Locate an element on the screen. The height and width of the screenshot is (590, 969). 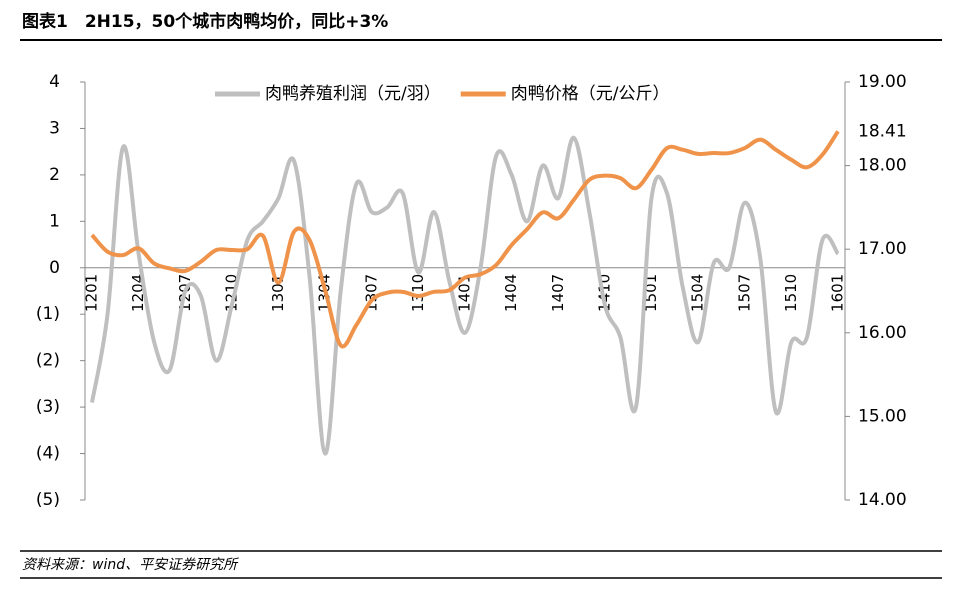
y2-tick-label: 15.00 is located at coordinates (882, 416).